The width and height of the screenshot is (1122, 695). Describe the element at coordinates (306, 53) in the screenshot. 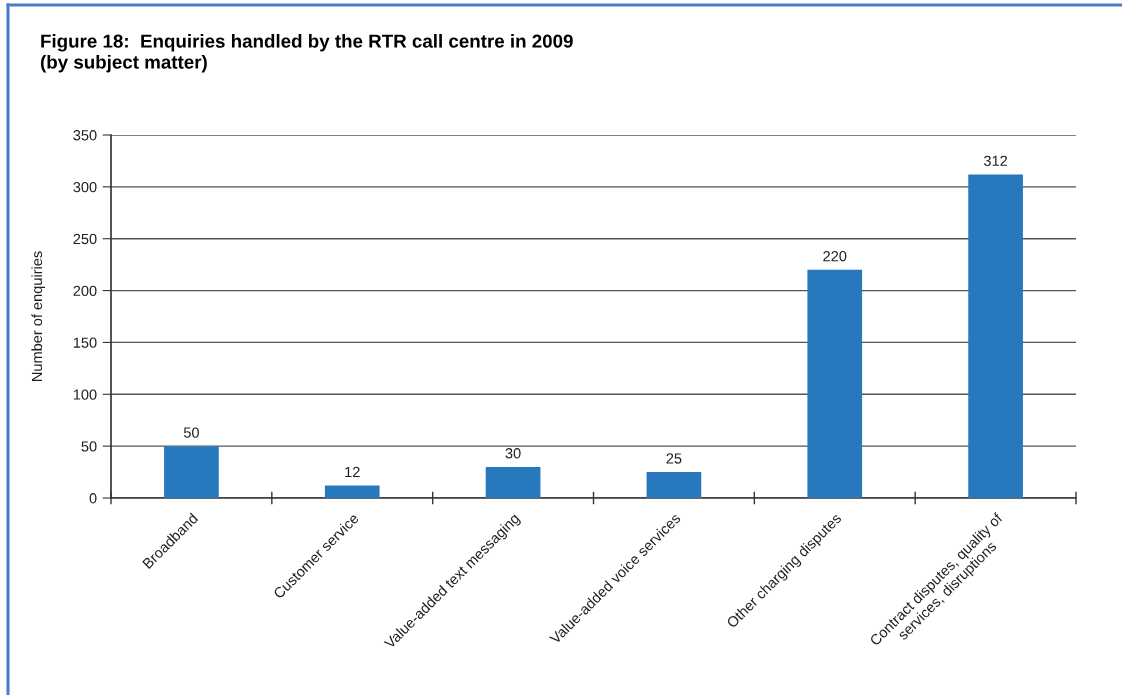

I see `chart-title: Figure 18: Enquiries handled by the RTR call centre in 2009 (by subject matter)` at that location.